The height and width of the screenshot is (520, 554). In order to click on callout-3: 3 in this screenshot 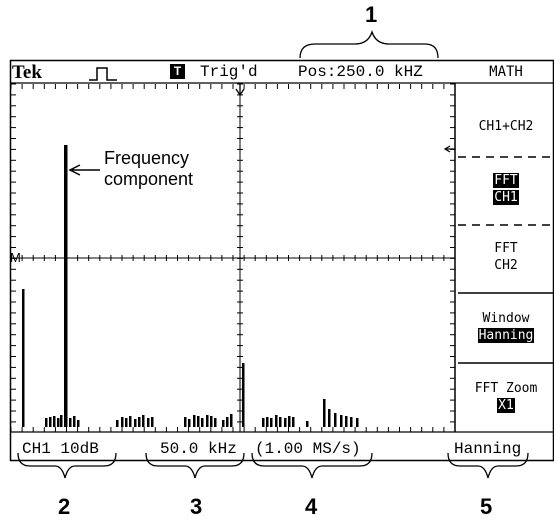, I will do `click(196, 506)`.